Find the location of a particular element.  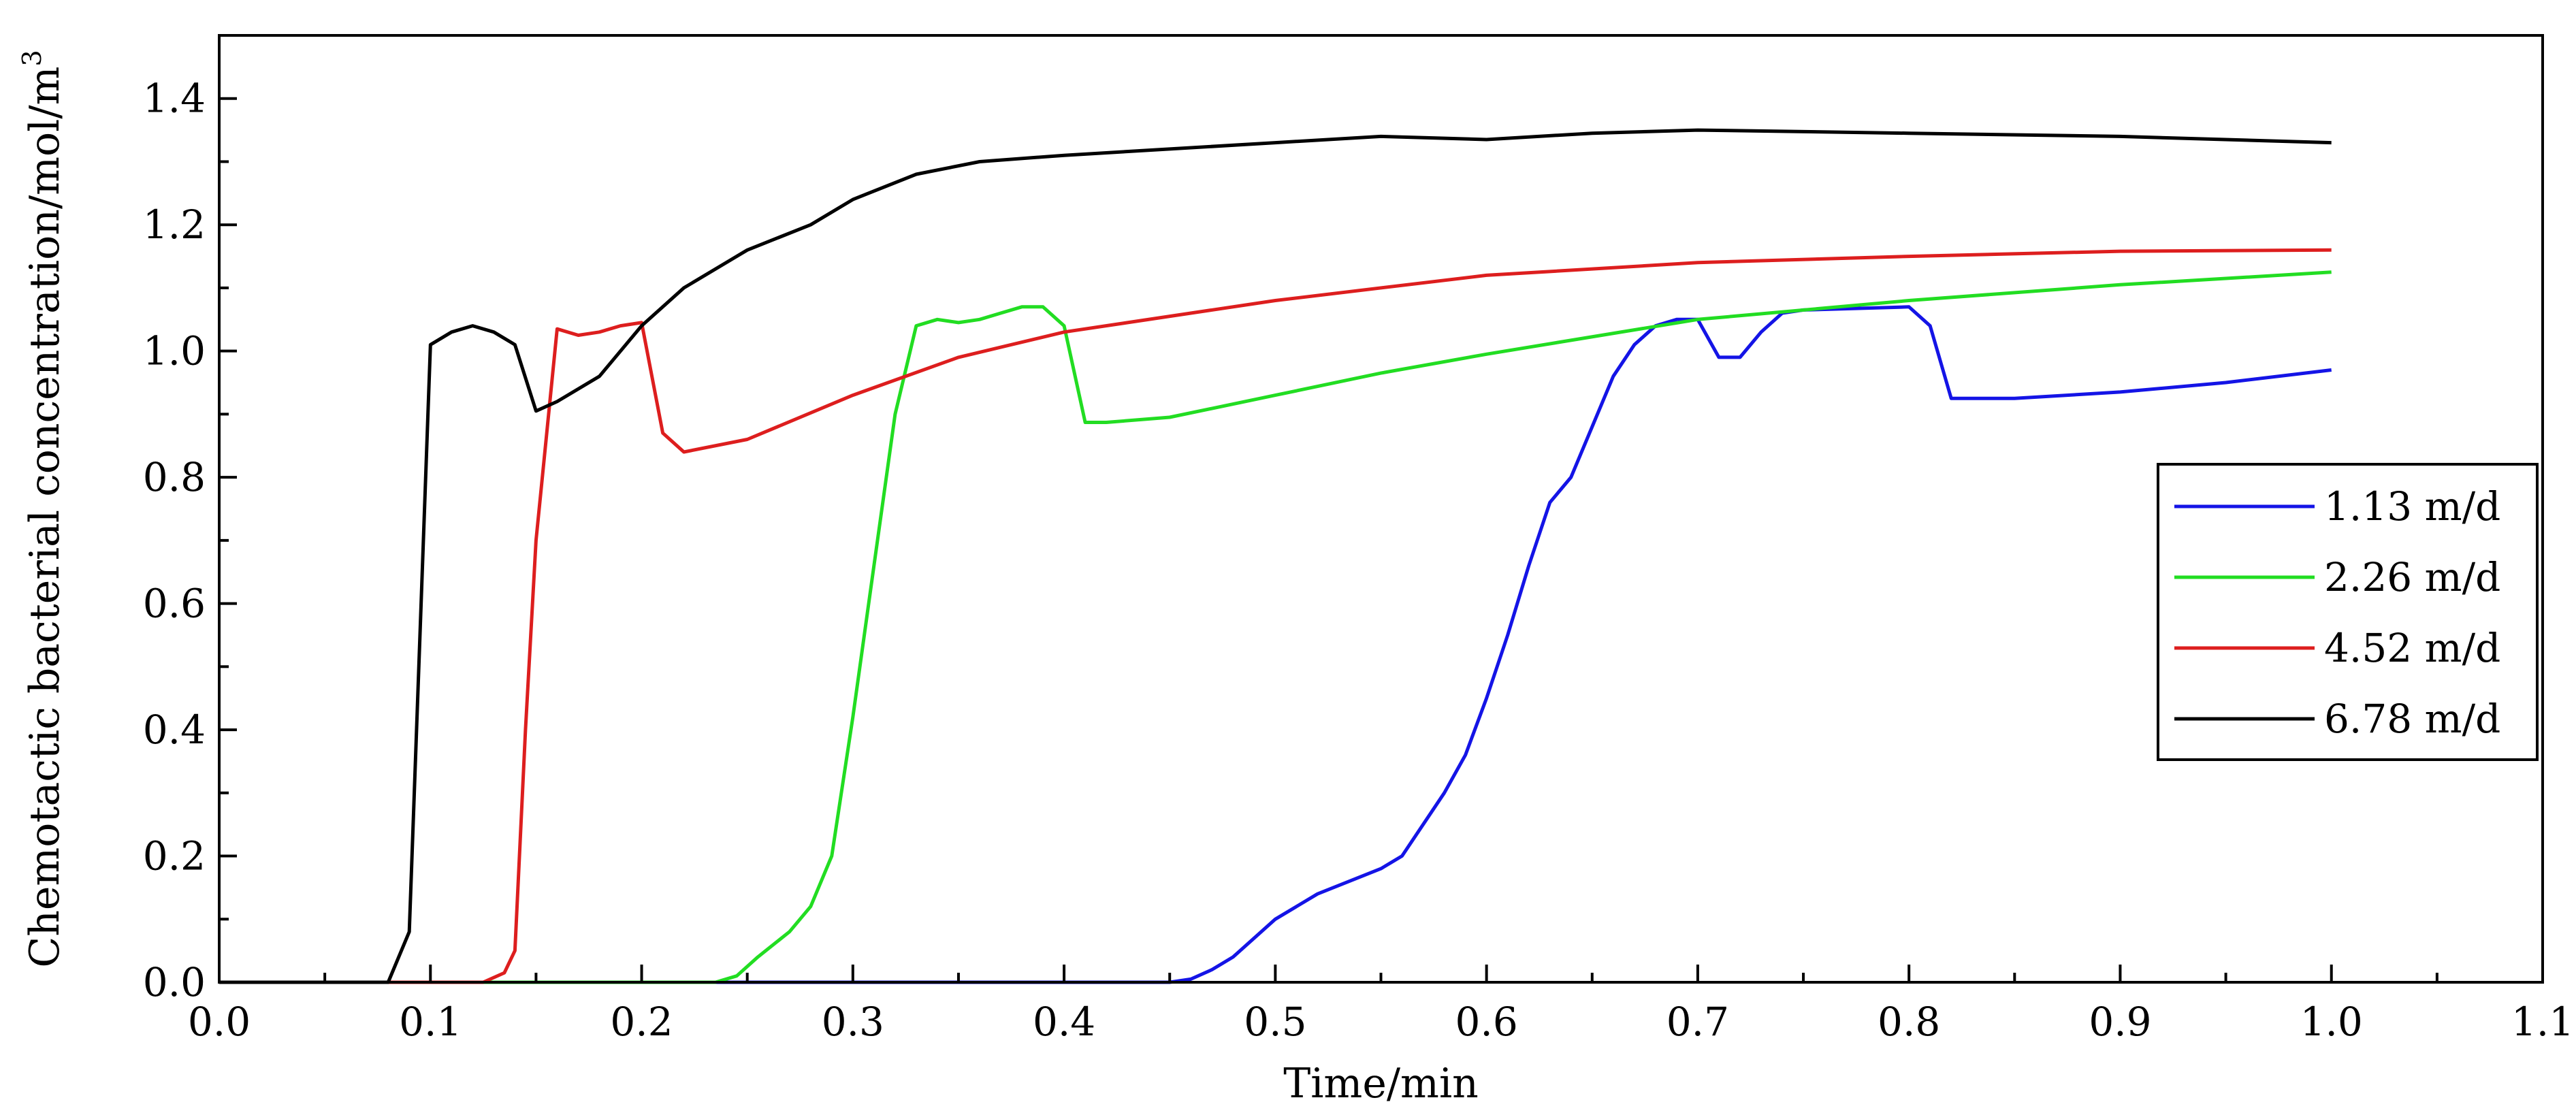

x-tick-label: 1.1 is located at coordinates (2543, 1022).